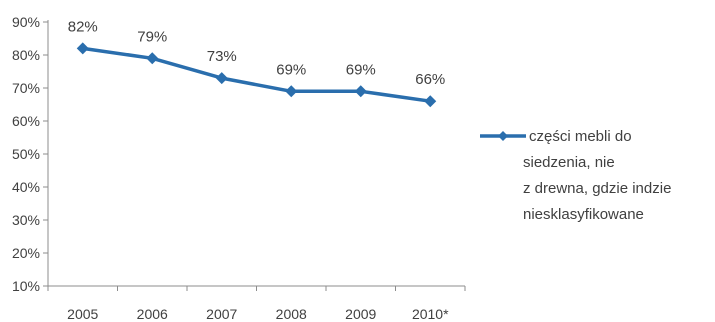 Image resolution: width=715 pixels, height=322 pixels. Describe the element at coordinates (26, 253) in the screenshot. I see `y-tick-label: 20%` at that location.